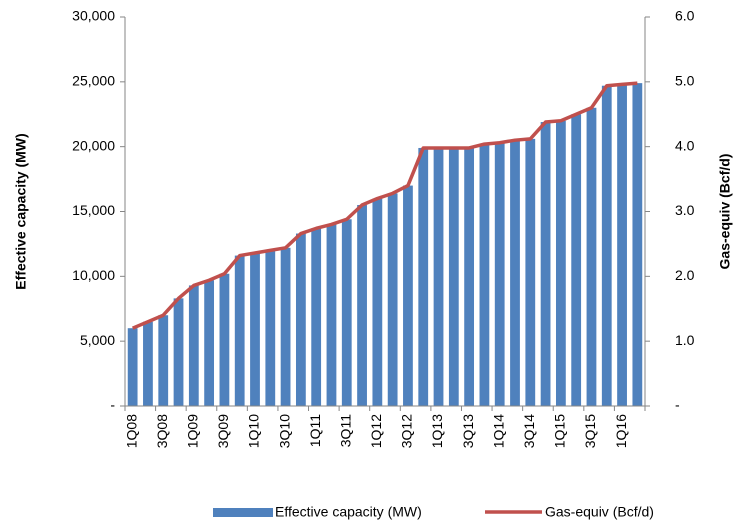 Image resolution: width=736 pixels, height=528 pixels. Describe the element at coordinates (93, 145) in the screenshot. I see `y-tick-label: 20,000` at that location.